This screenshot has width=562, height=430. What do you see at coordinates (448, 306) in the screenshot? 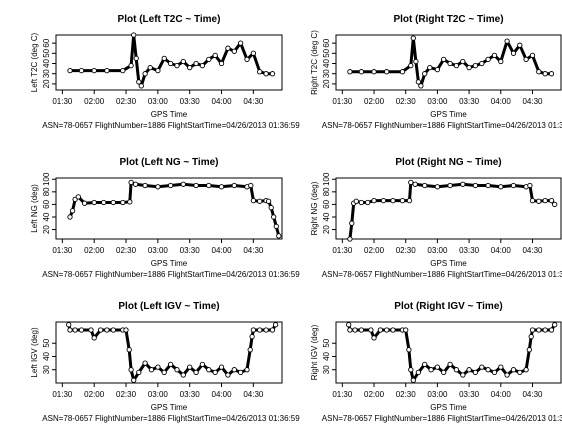
I see `plot-title: Plot (Right IGV ~ Time)` at bounding box center [448, 306].